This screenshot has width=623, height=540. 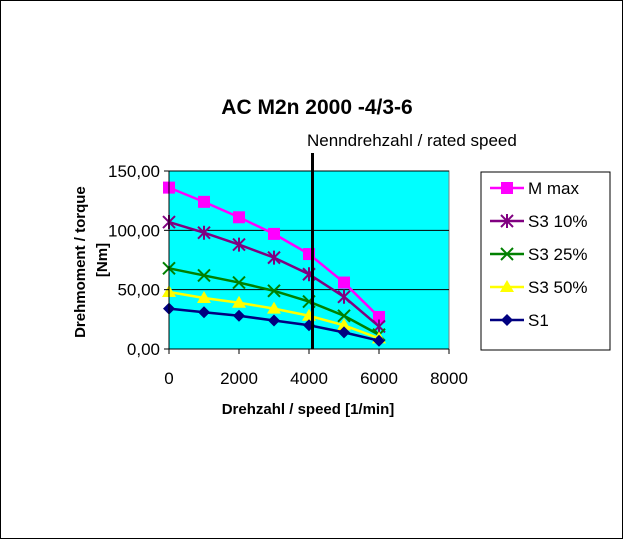 I want to click on grid, so click(x=309, y=230).